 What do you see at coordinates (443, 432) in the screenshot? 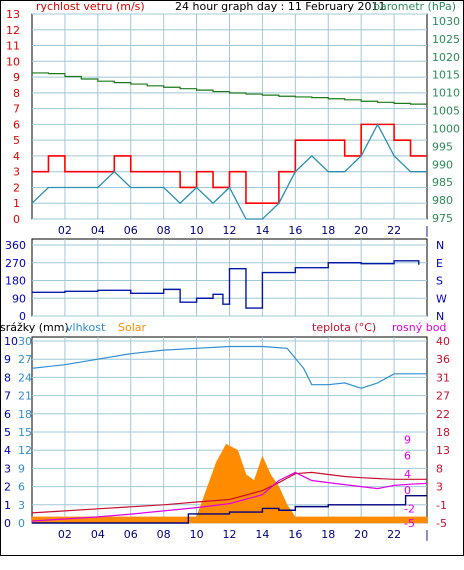
I see `temperature-tick-label: 18` at bounding box center [443, 432].